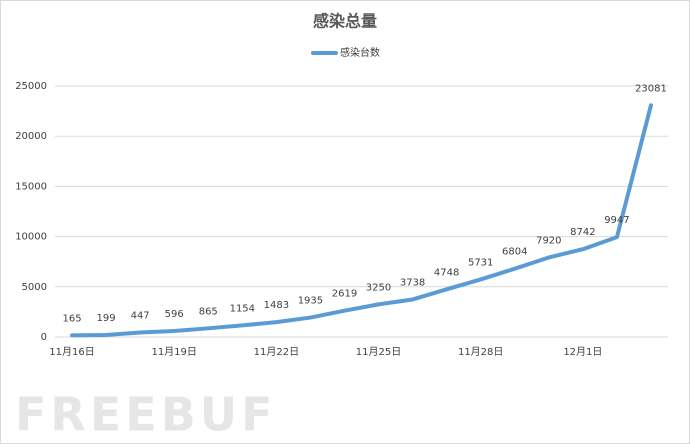  What do you see at coordinates (106, 318) in the screenshot?
I see `data-label: 199` at bounding box center [106, 318].